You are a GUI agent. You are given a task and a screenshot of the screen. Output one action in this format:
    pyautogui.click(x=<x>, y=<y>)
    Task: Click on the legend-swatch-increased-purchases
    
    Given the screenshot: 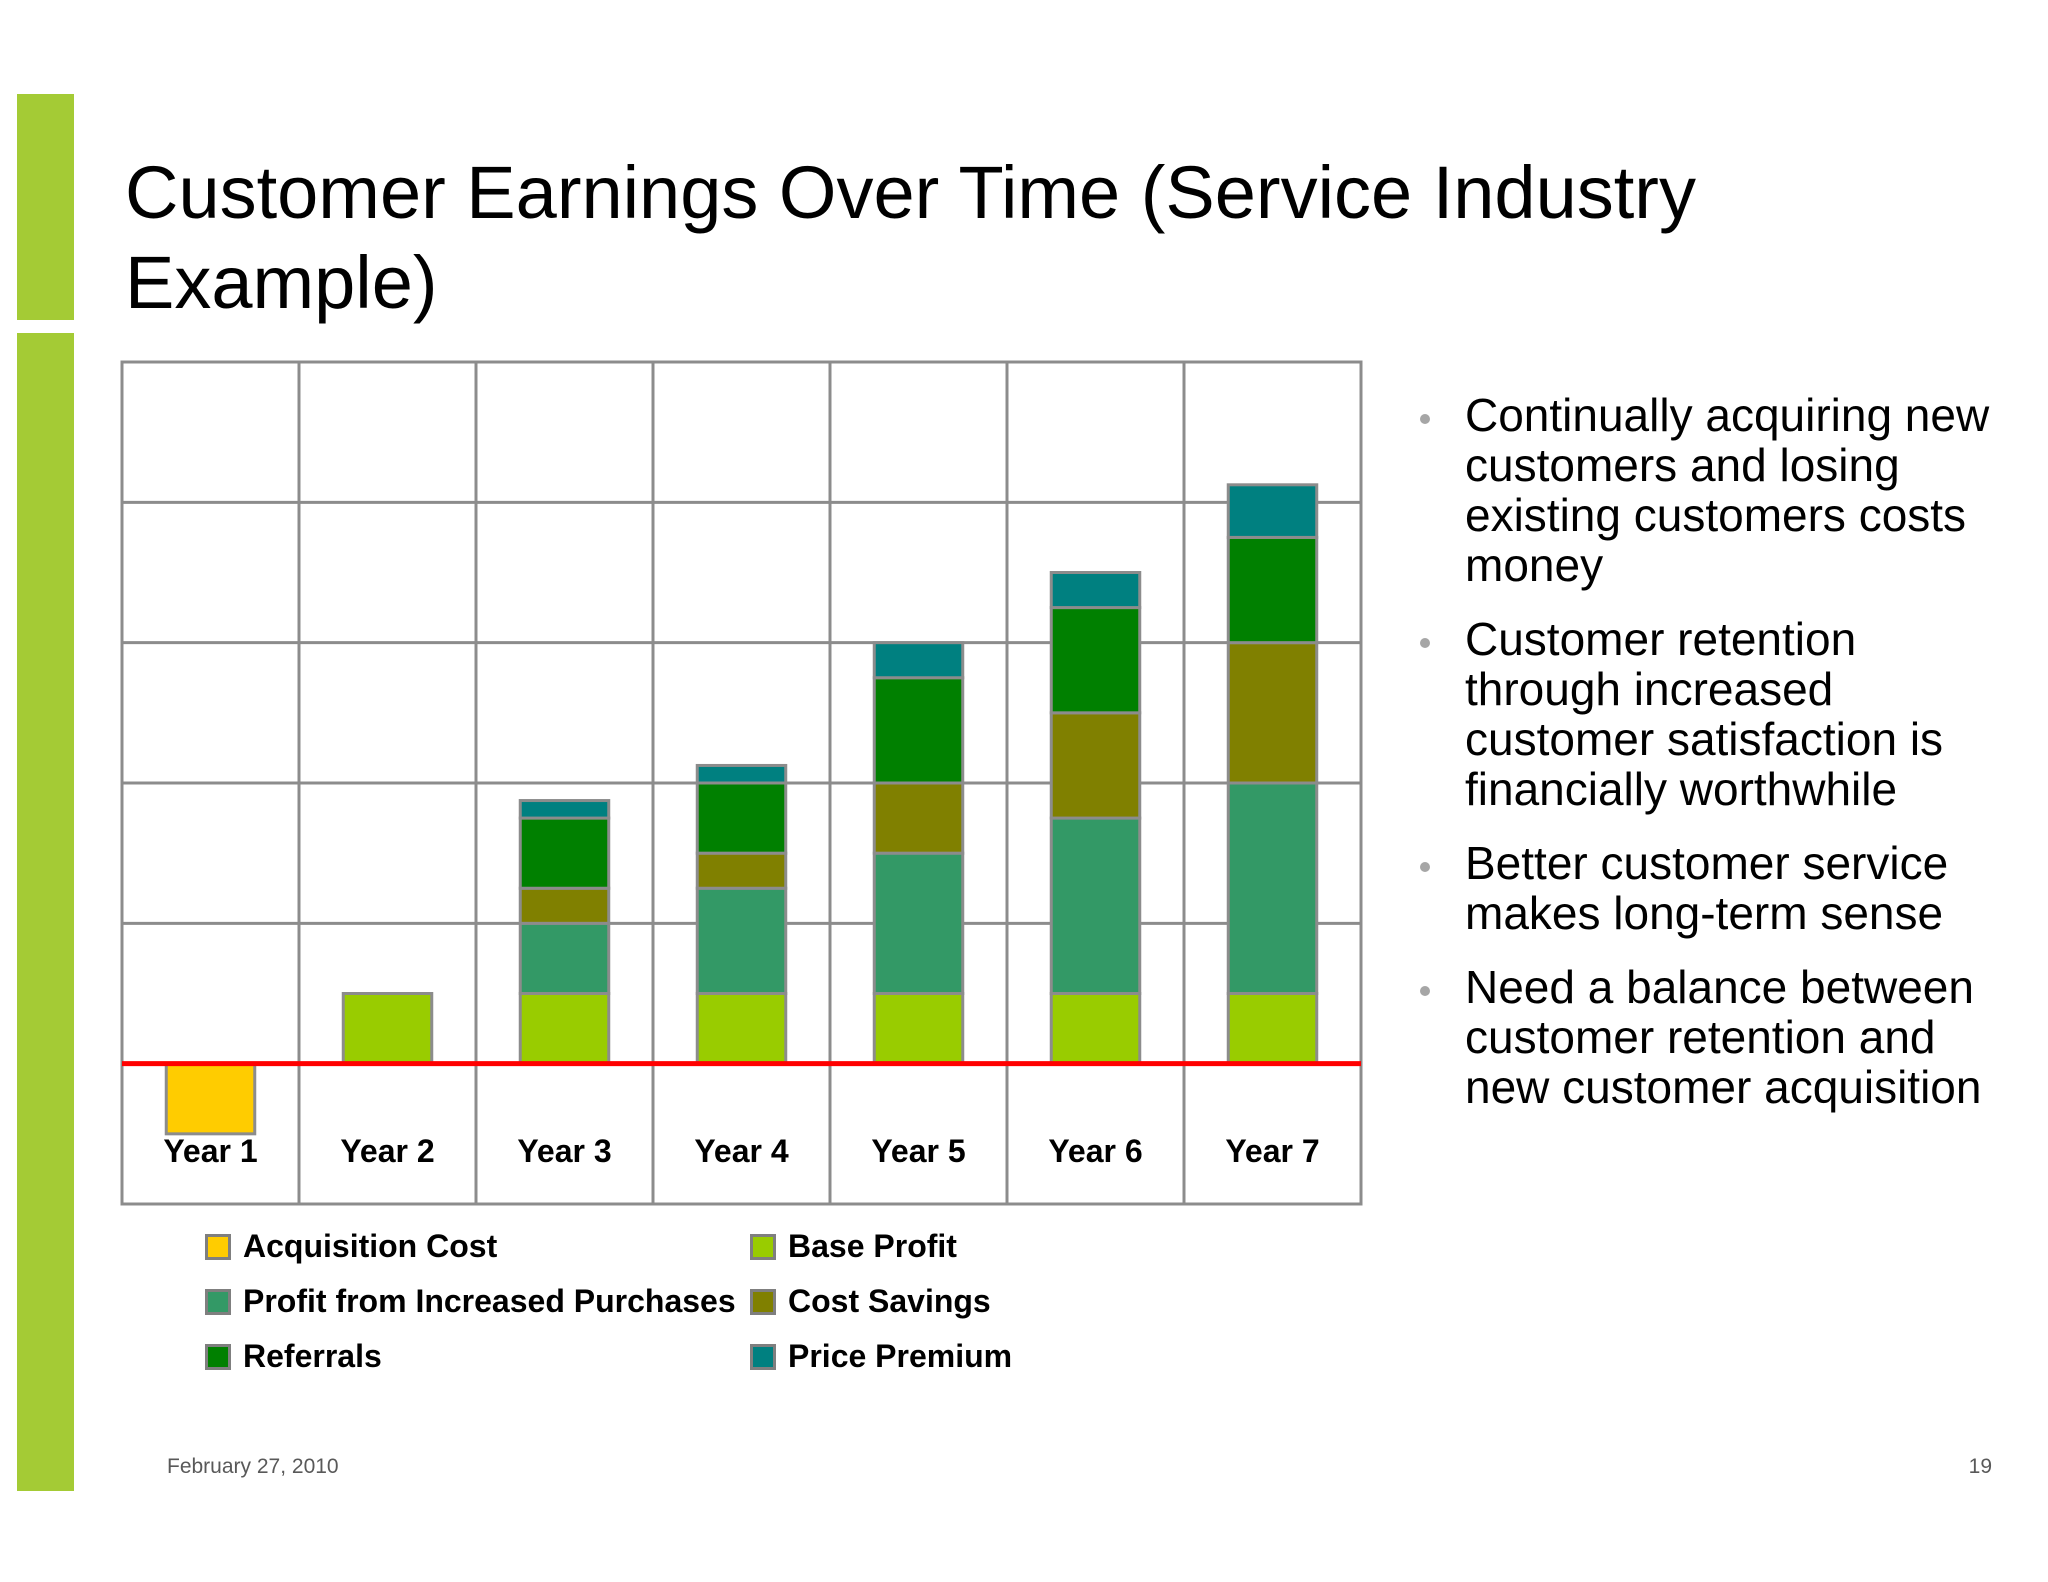 What is the action you would take?
    pyautogui.click(x=218, y=1301)
    